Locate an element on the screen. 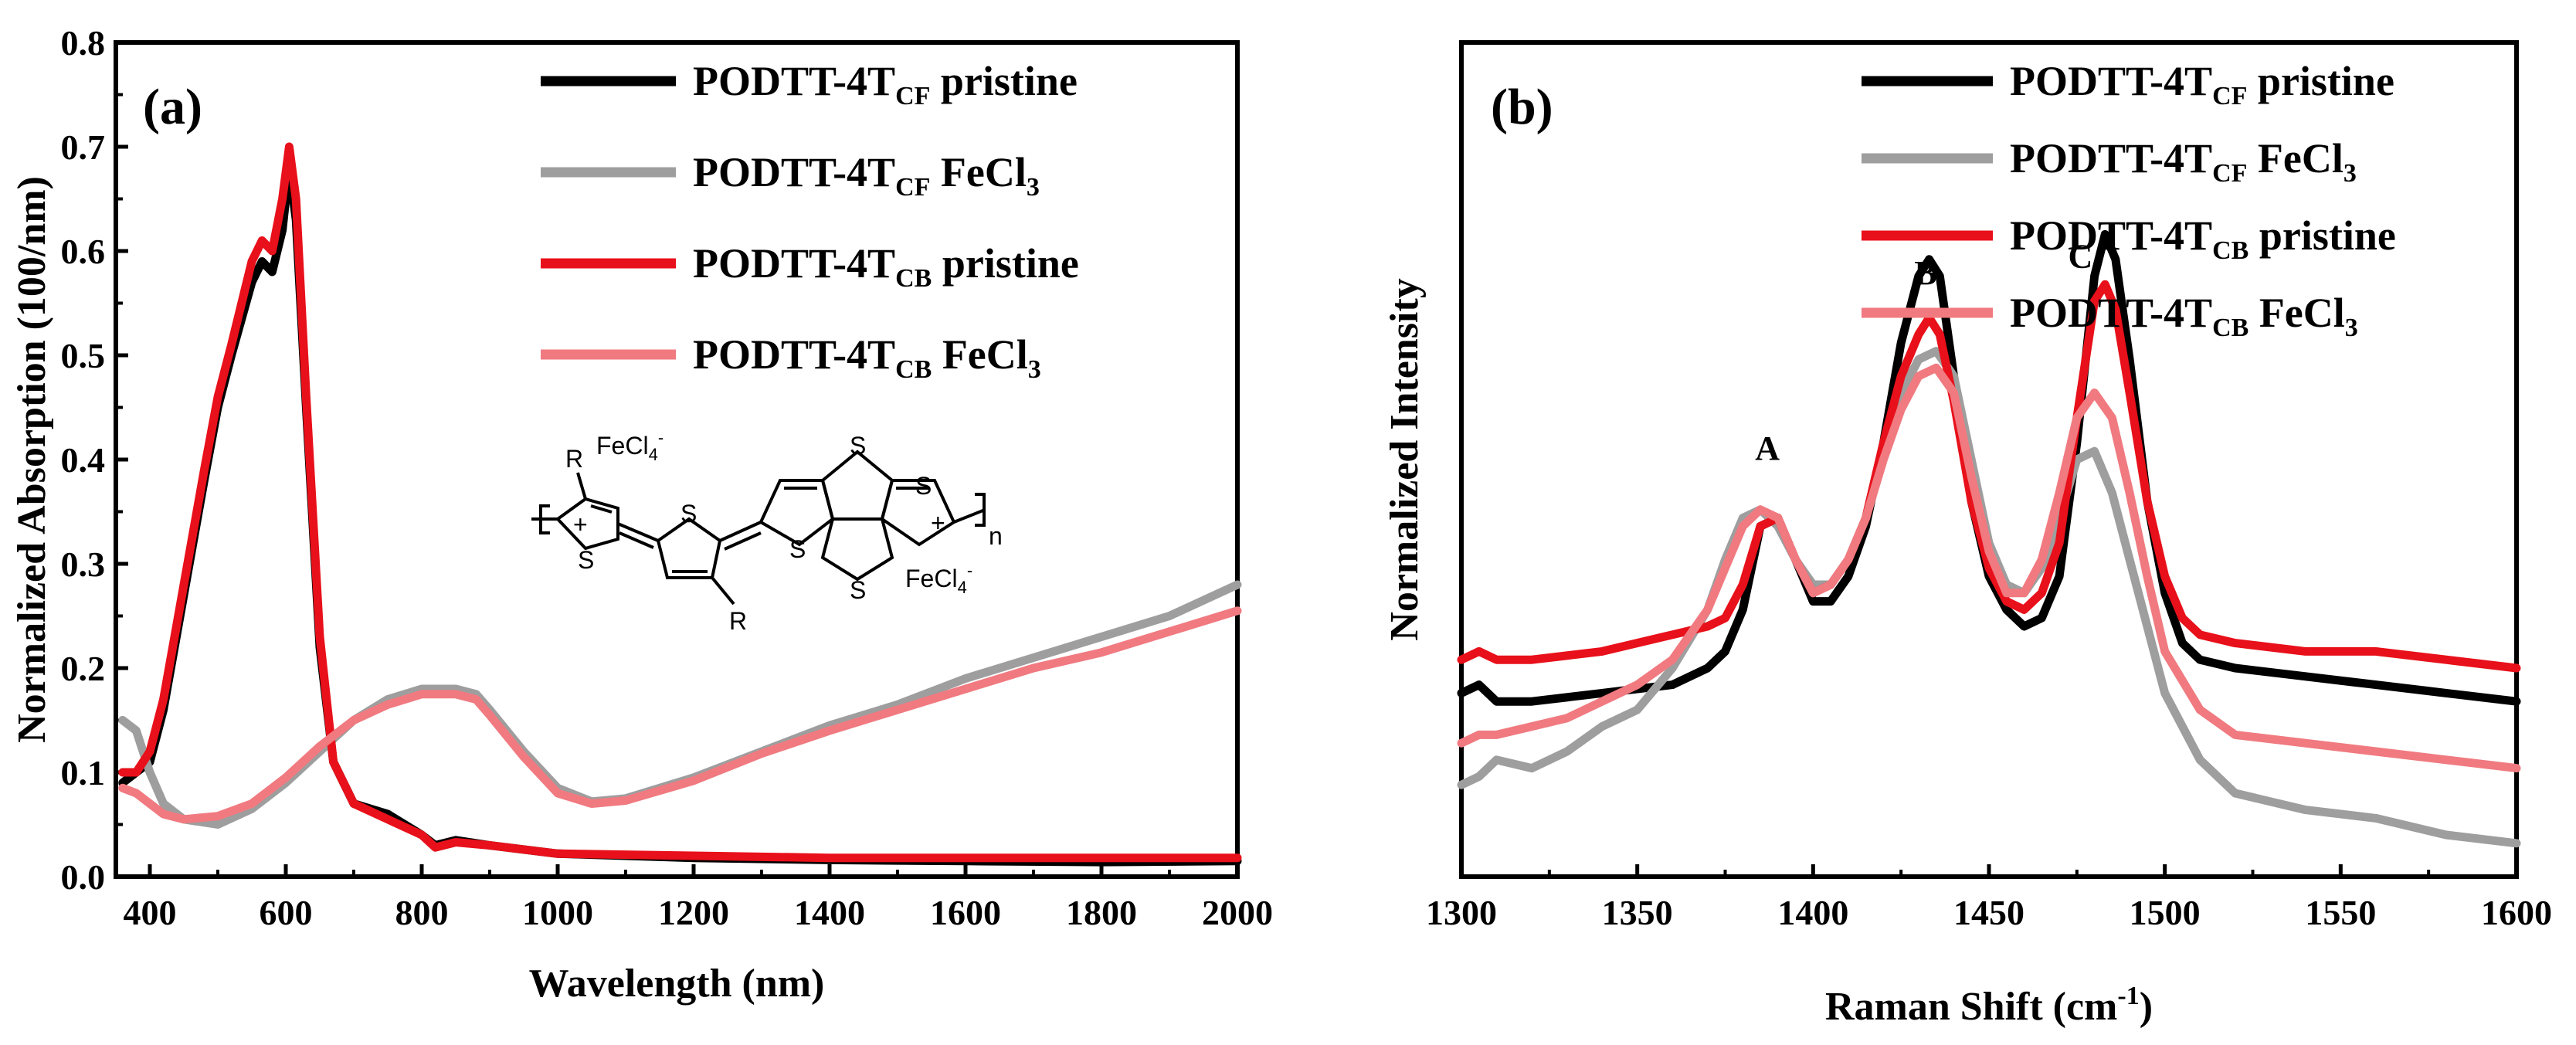  y-tick-label: 0.2 is located at coordinates (84, 668).